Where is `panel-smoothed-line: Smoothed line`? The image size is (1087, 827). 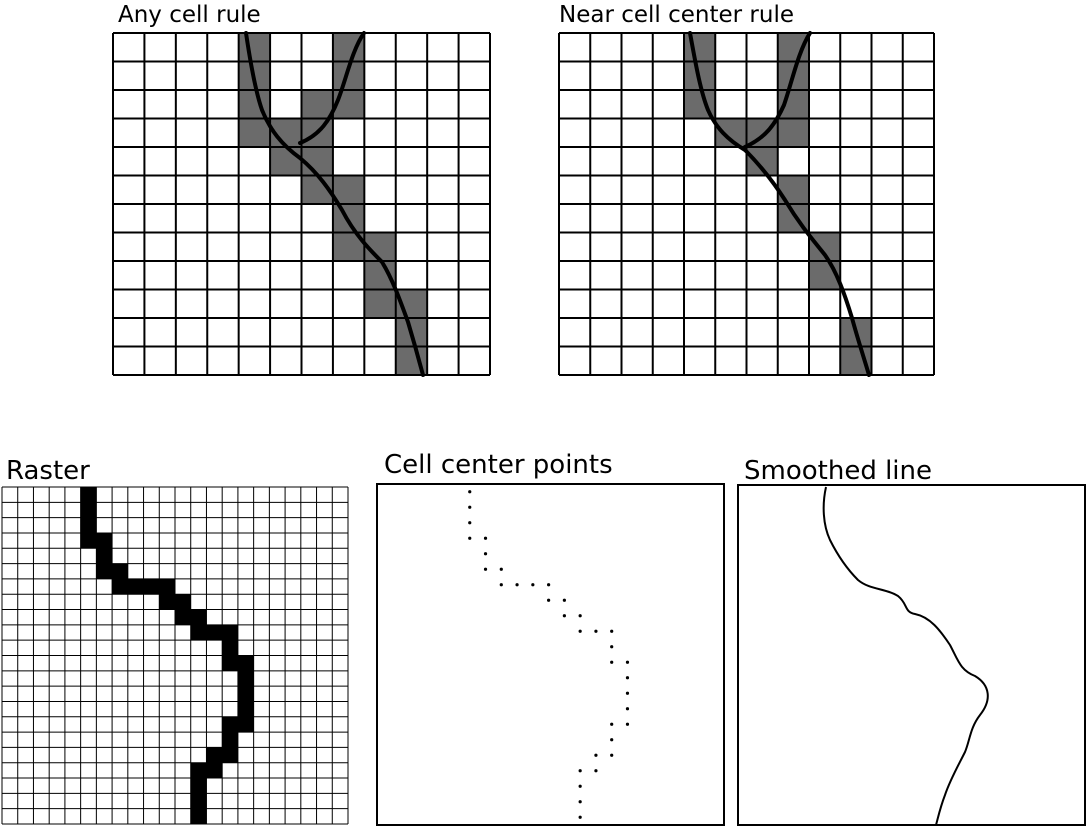 panel-smoothed-line: Smoothed line is located at coordinates (911, 640).